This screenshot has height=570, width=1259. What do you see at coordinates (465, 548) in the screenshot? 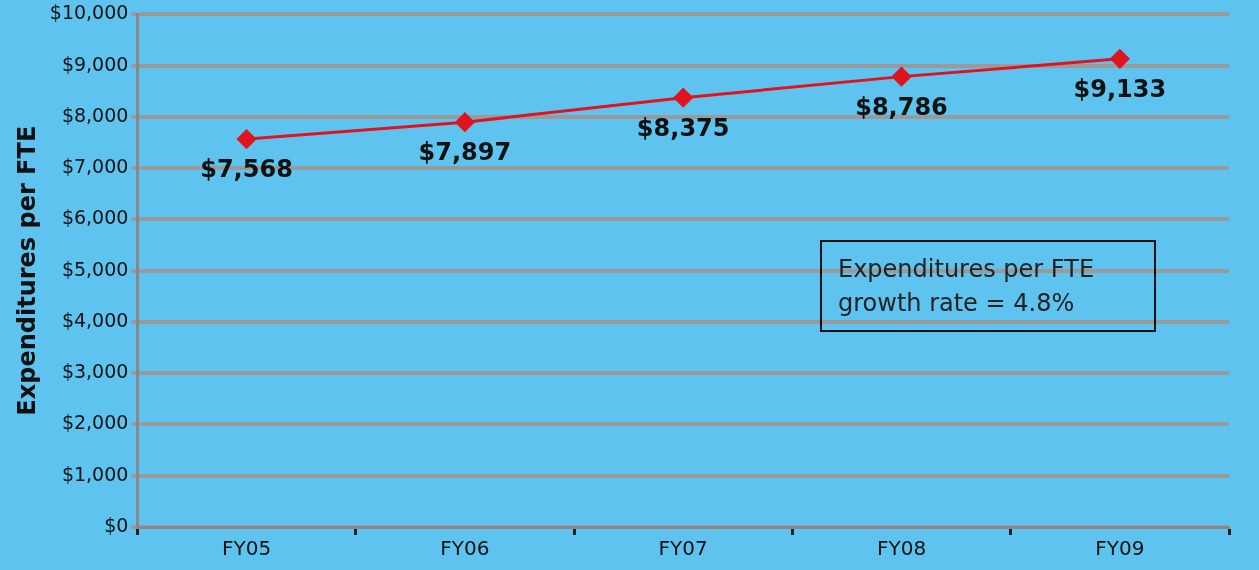
I see `x-tick-label: FY06` at bounding box center [465, 548].